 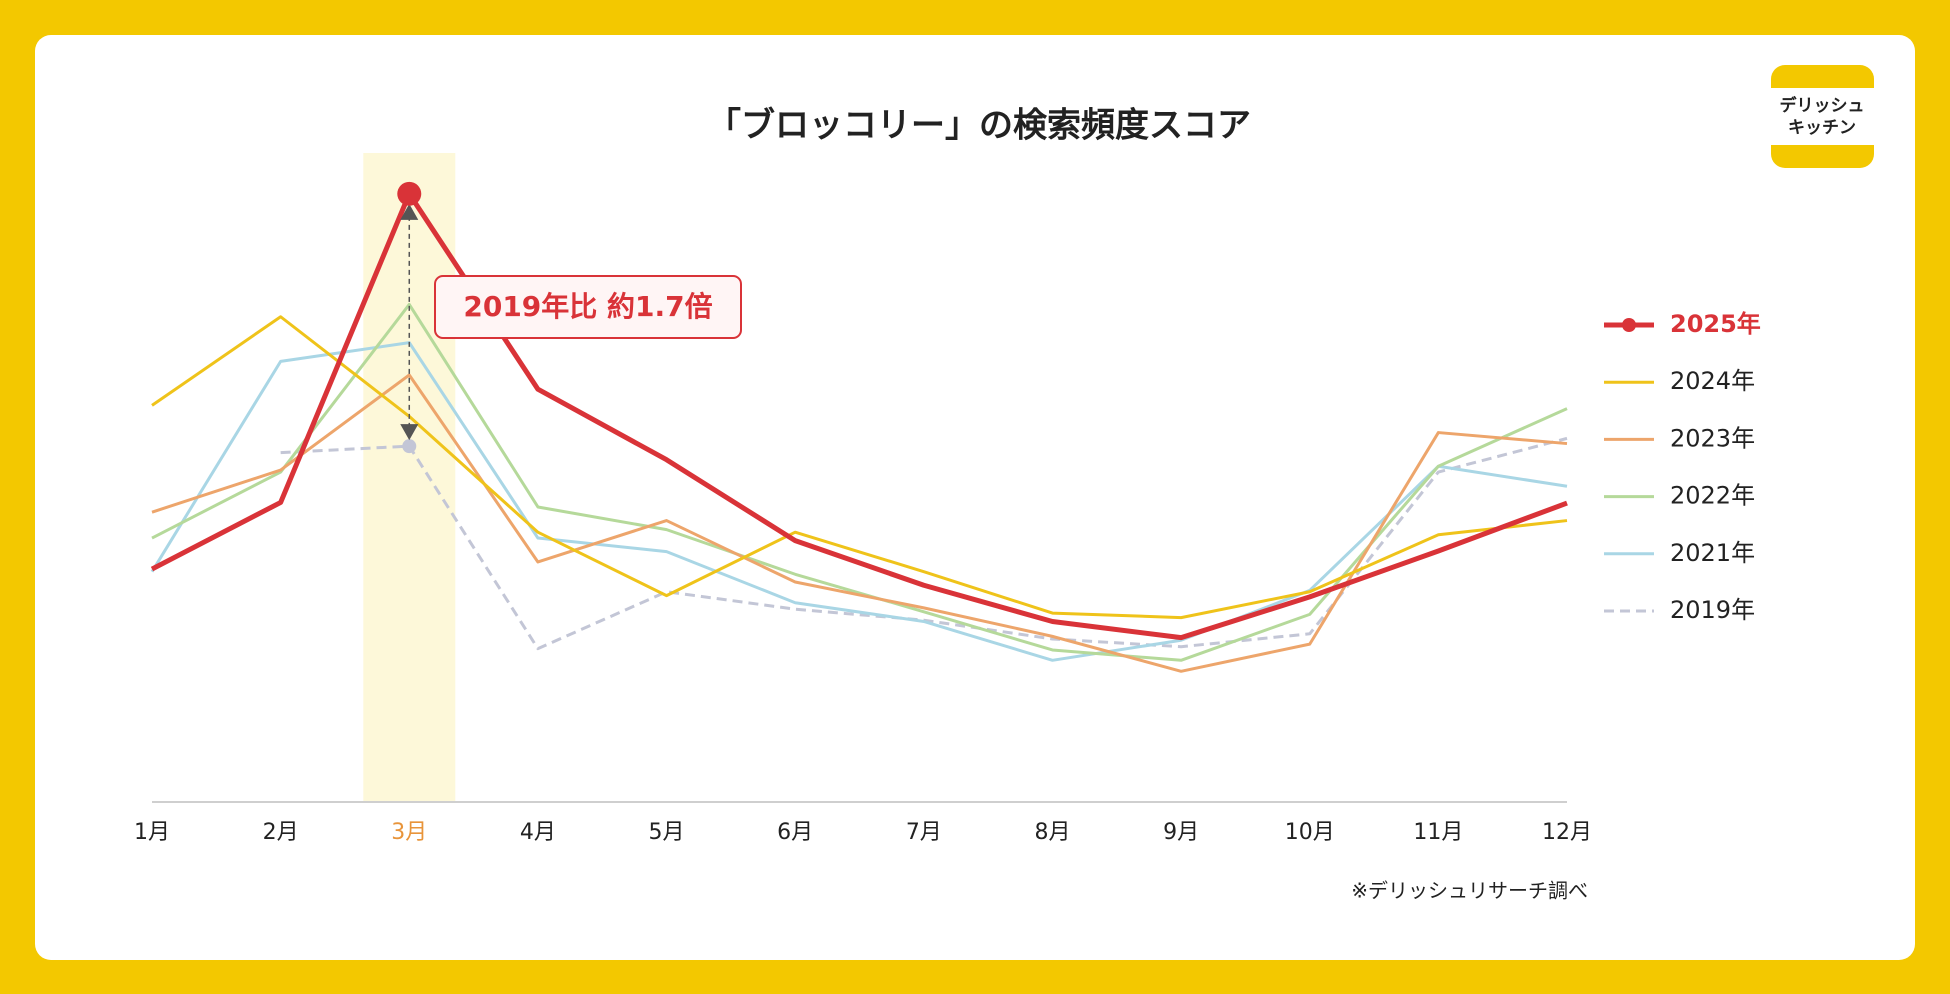 I want to click on x-tick-label: 7月, so click(x=924, y=832).